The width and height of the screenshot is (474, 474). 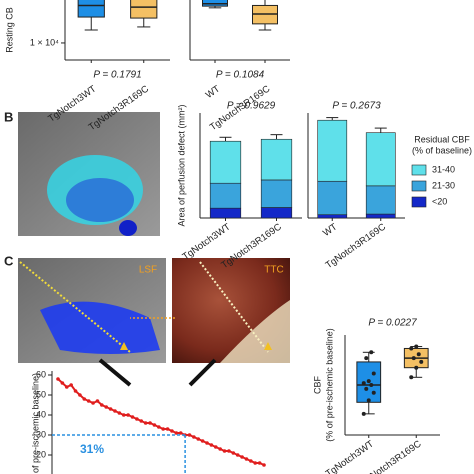 I want to click on p-value: P = 0.0227, so click(x=392, y=323).